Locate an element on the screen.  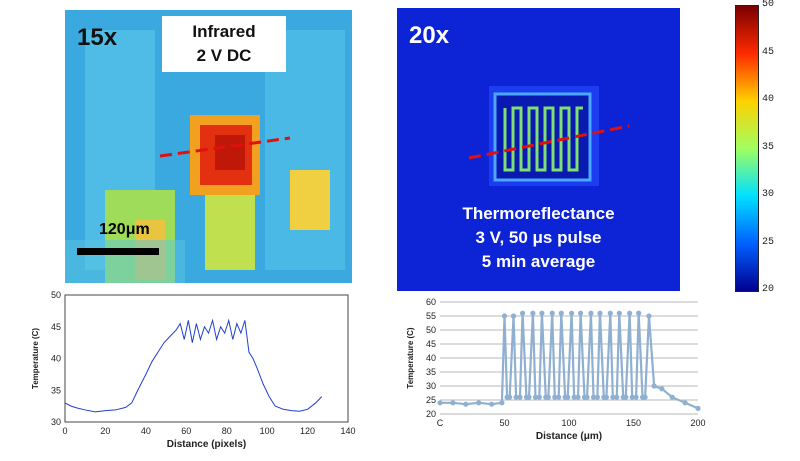
ir-magnification: 15x is located at coordinates (97, 37).